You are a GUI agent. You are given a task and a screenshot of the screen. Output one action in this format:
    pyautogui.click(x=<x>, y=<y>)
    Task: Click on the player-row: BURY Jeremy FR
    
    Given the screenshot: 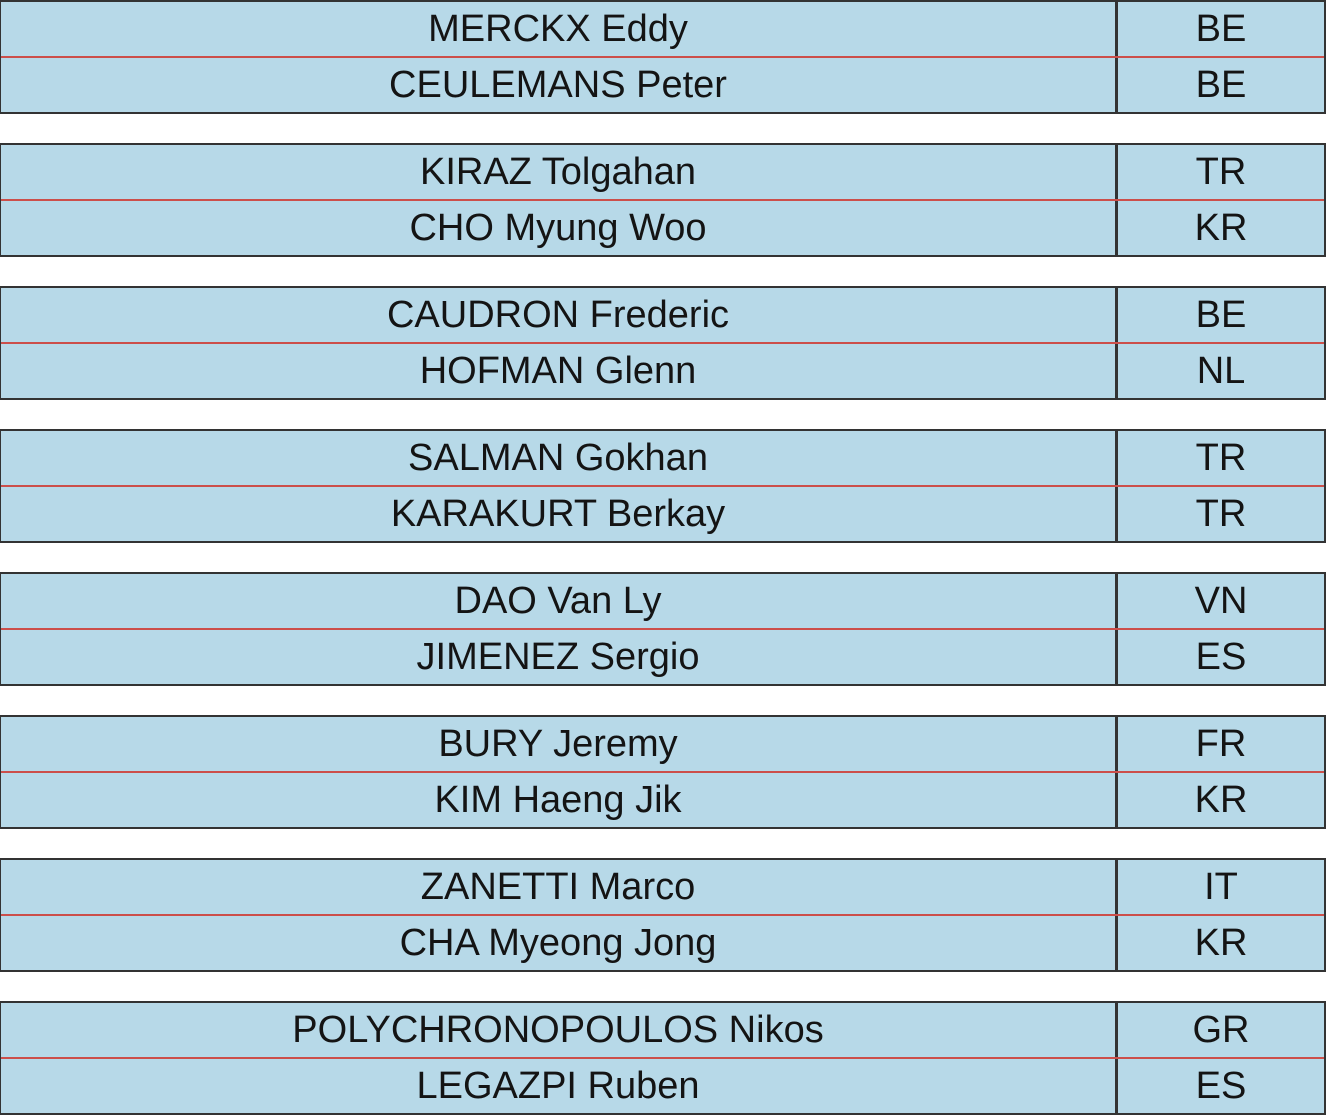 What is the action you would take?
    pyautogui.click(x=662, y=744)
    